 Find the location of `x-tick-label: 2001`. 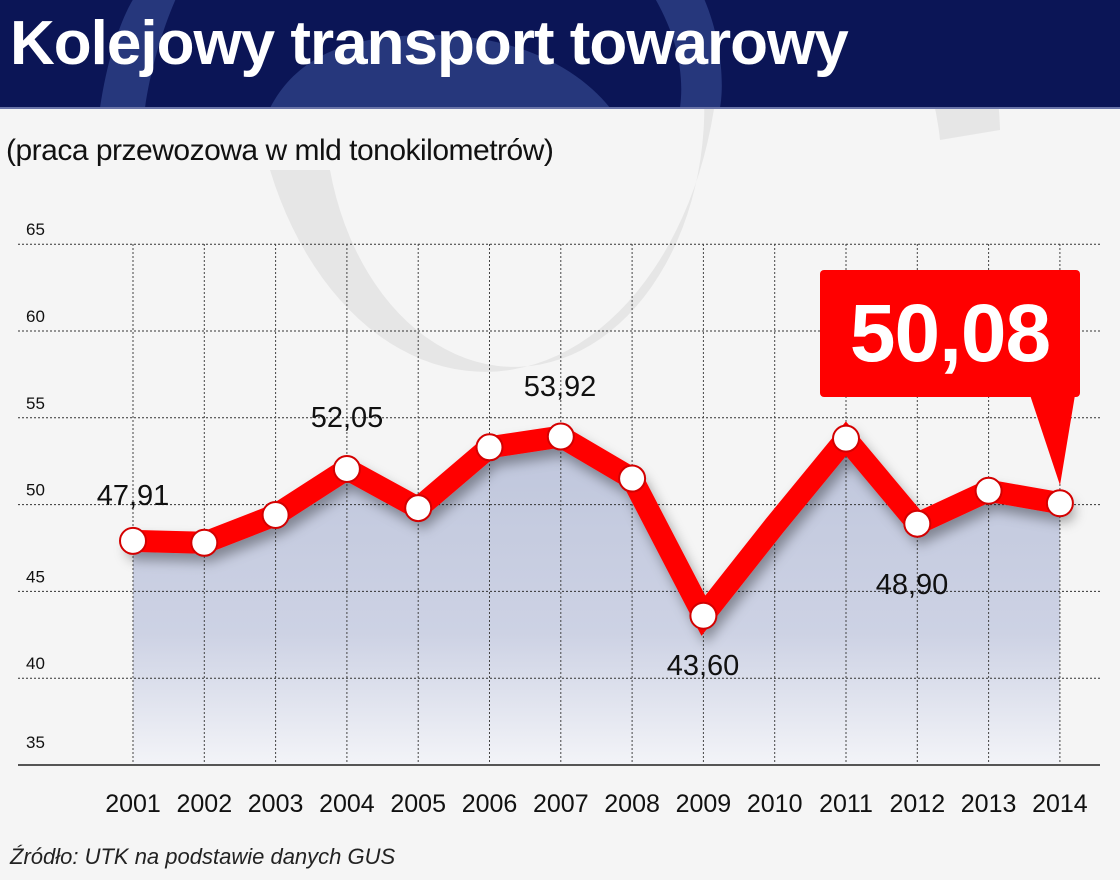

x-tick-label: 2001 is located at coordinates (133, 804).